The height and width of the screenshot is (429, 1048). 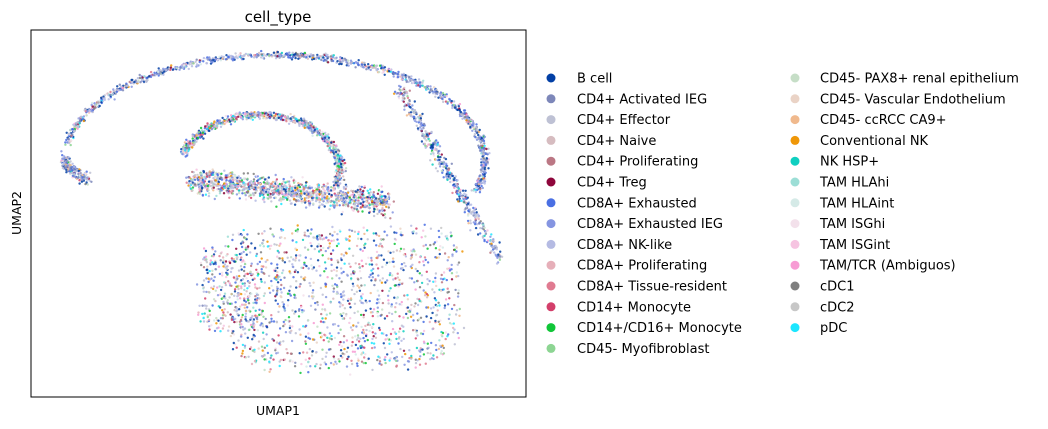 I want to click on chart-title: cell_type, so click(x=278, y=17).